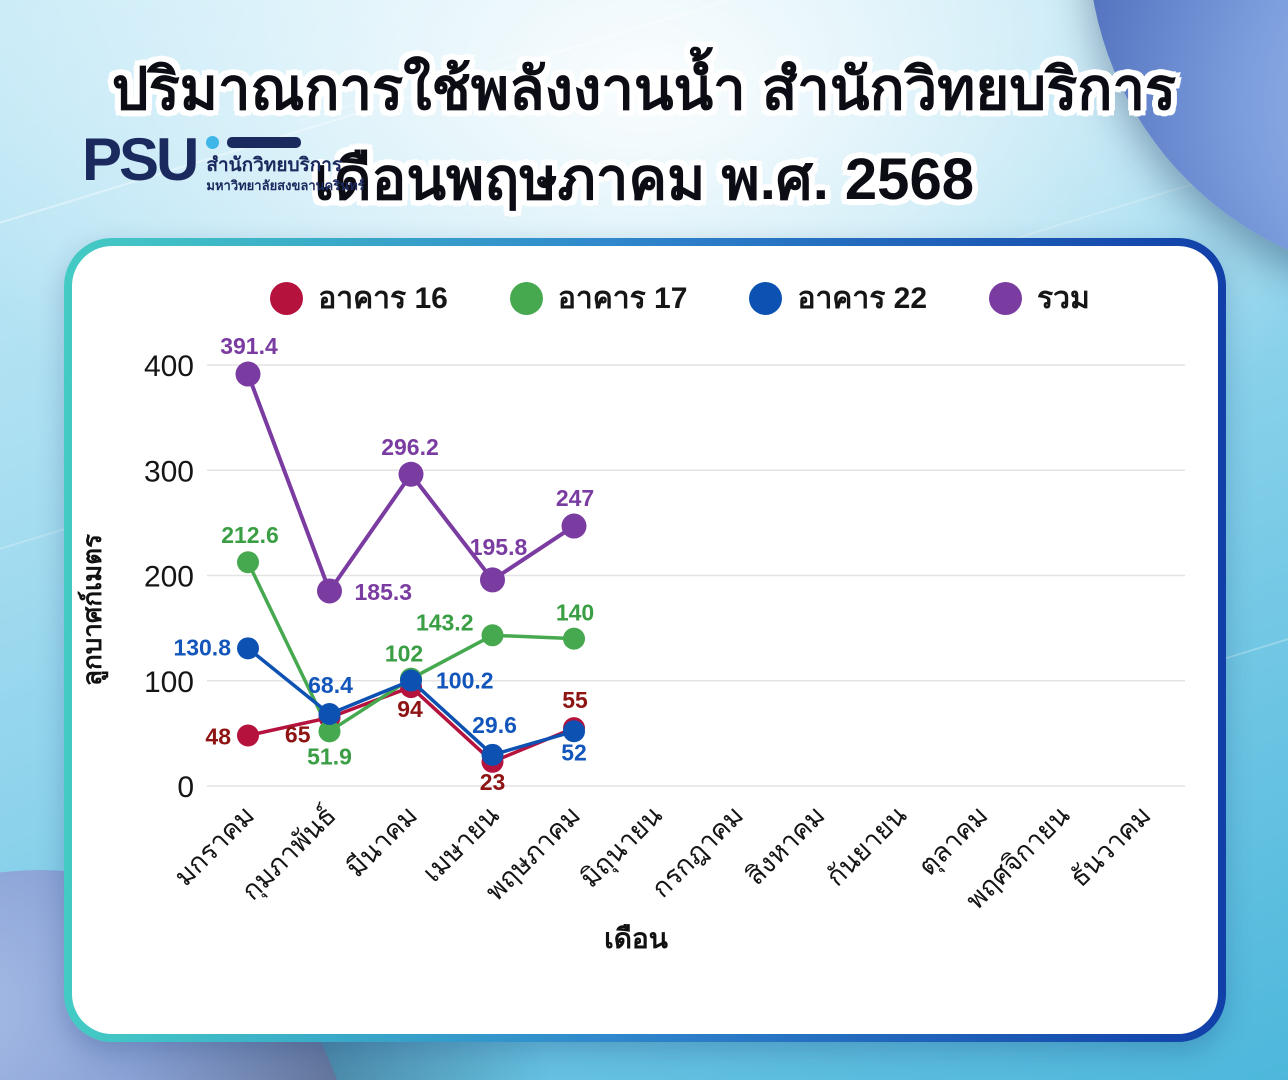  I want to click on legend-item-3: รวม, so click(1039, 298).